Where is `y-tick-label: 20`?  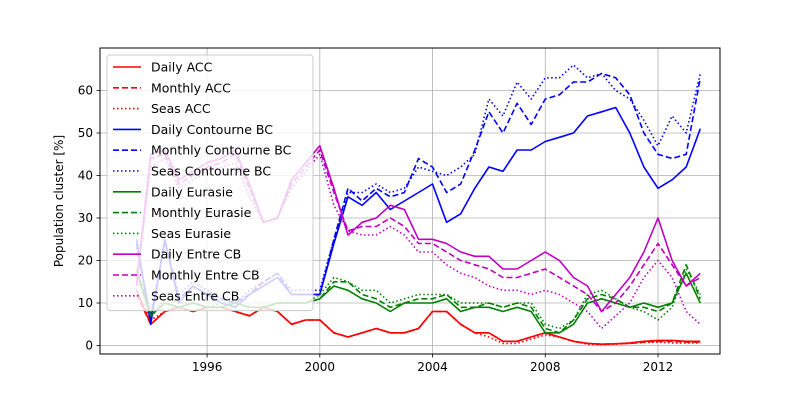
y-tick-label: 20 is located at coordinates (85, 261).